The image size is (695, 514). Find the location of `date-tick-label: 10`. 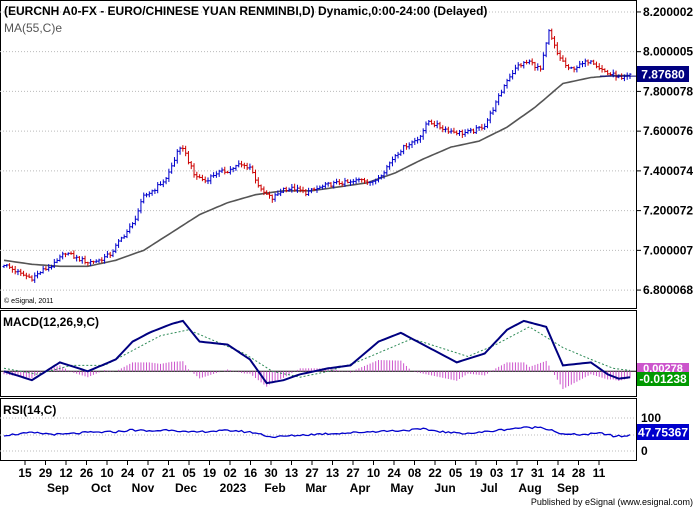

date-tick-label: 10 is located at coordinates (374, 473).